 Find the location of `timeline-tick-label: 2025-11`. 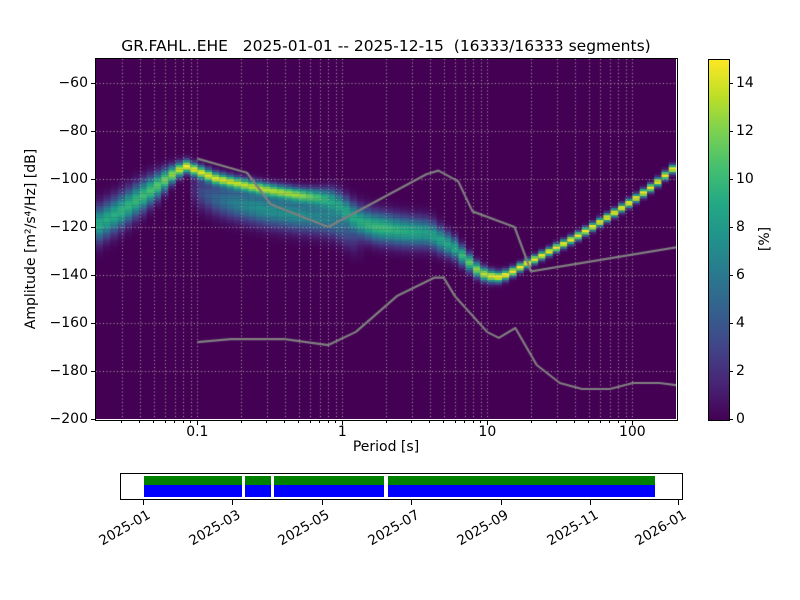

timeline-tick-label: 2025-11 is located at coordinates (572, 528).